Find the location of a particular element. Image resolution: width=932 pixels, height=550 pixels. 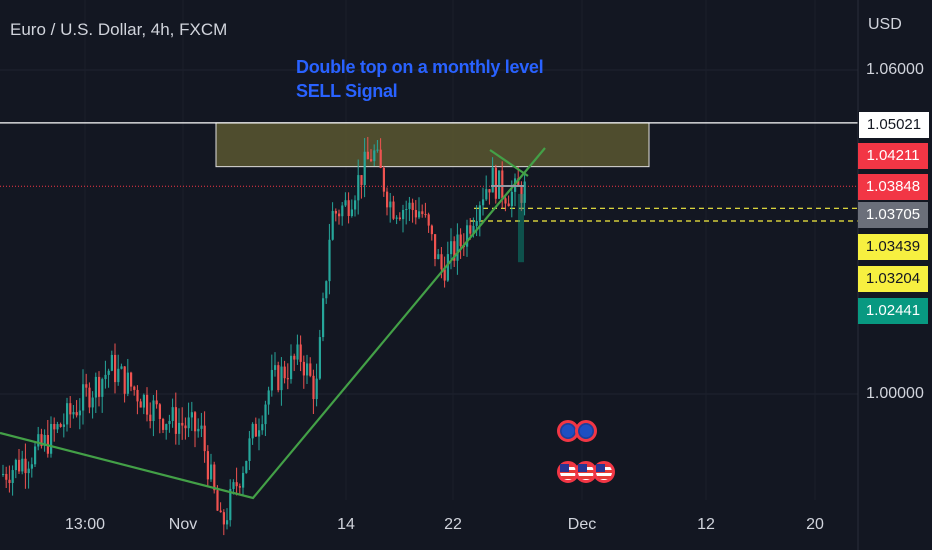

symbol-title: Euro / U.S. Dollar, 4h, FXCM is located at coordinates (119, 29).